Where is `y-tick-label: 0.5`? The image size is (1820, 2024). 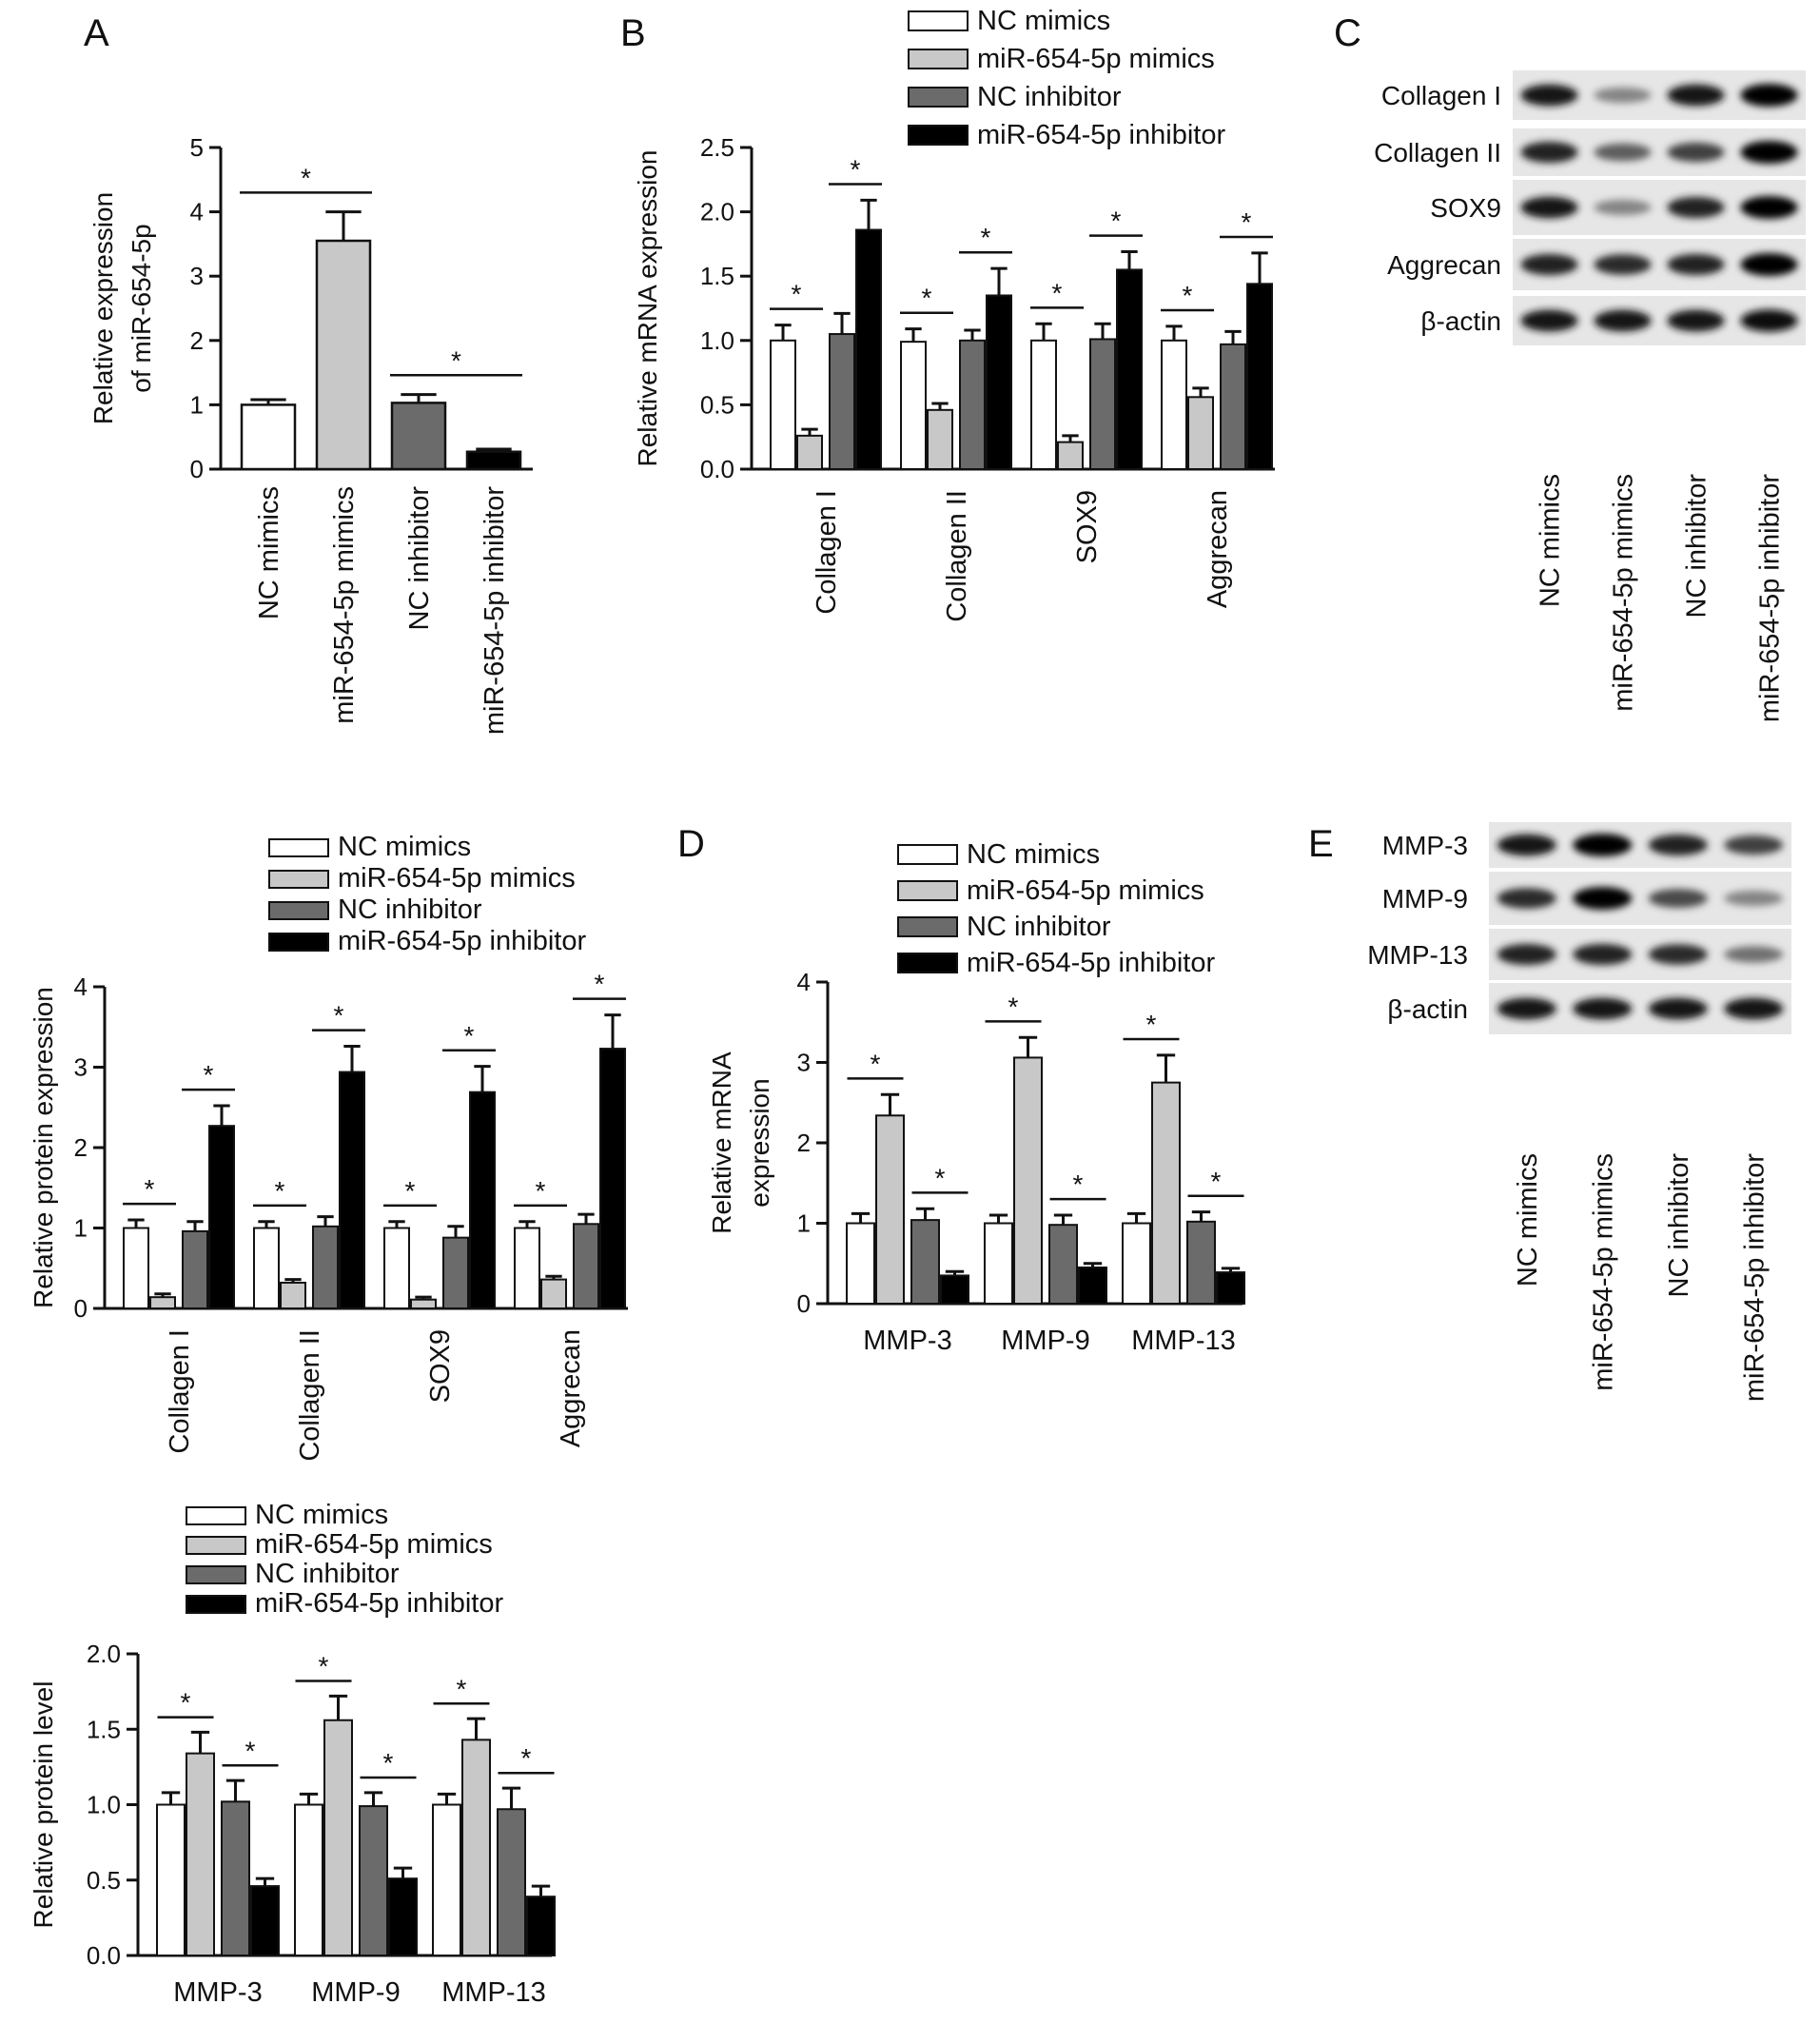
y-tick-label: 0.5 is located at coordinates (717, 404).